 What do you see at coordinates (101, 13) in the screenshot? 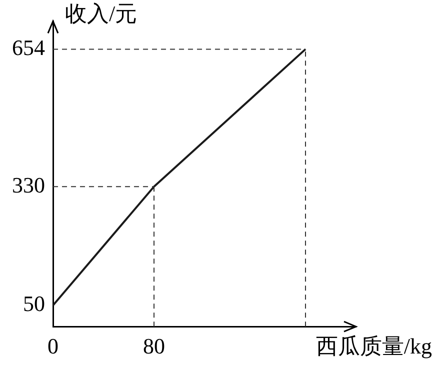
I see `y-axis-title: 收入/元` at bounding box center [101, 13].